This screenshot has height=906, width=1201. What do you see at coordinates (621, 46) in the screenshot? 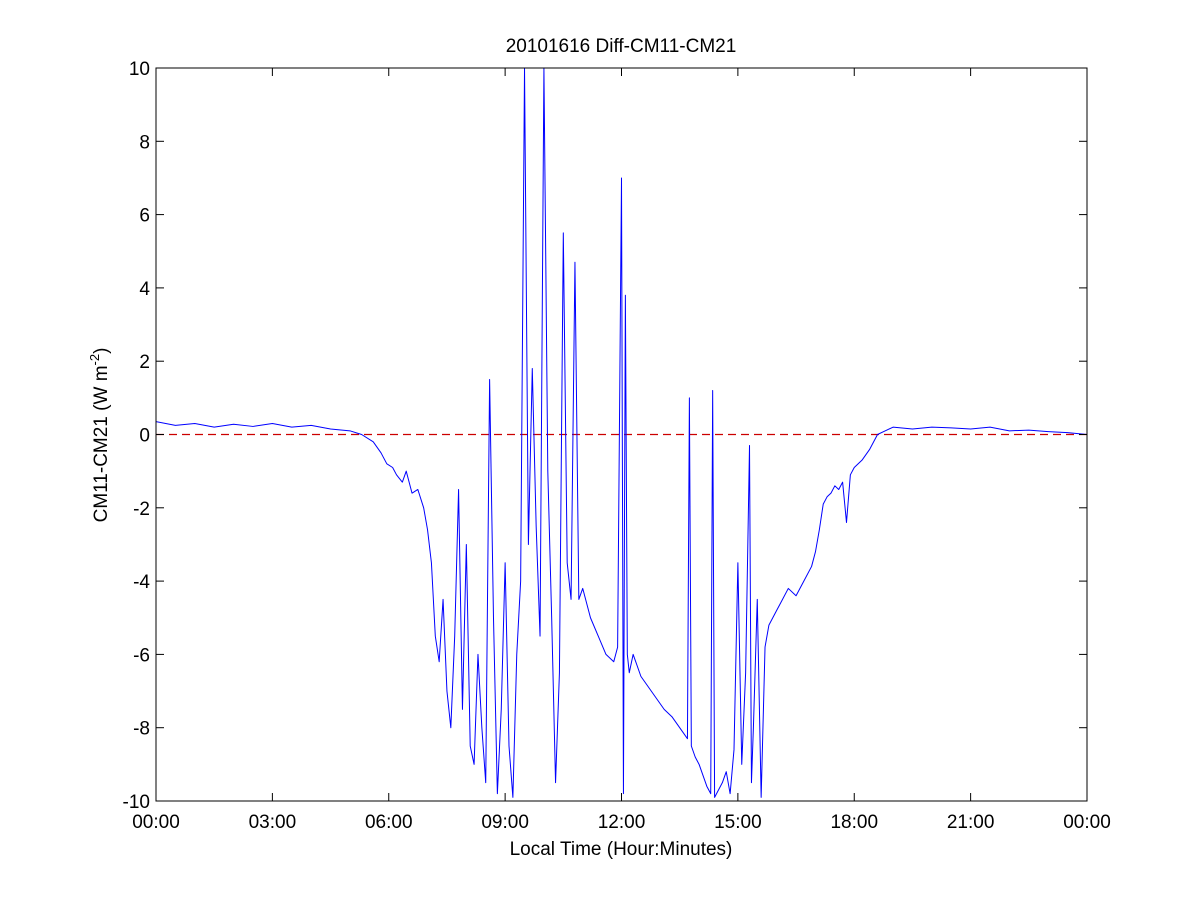
I see `chart-title: 20101616 Diff-CM11-CM21` at bounding box center [621, 46].